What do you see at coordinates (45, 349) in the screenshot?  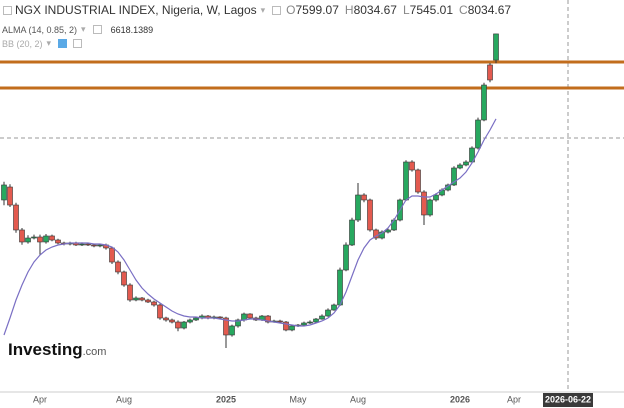 I see `logo-brand: Investing` at bounding box center [45, 349].